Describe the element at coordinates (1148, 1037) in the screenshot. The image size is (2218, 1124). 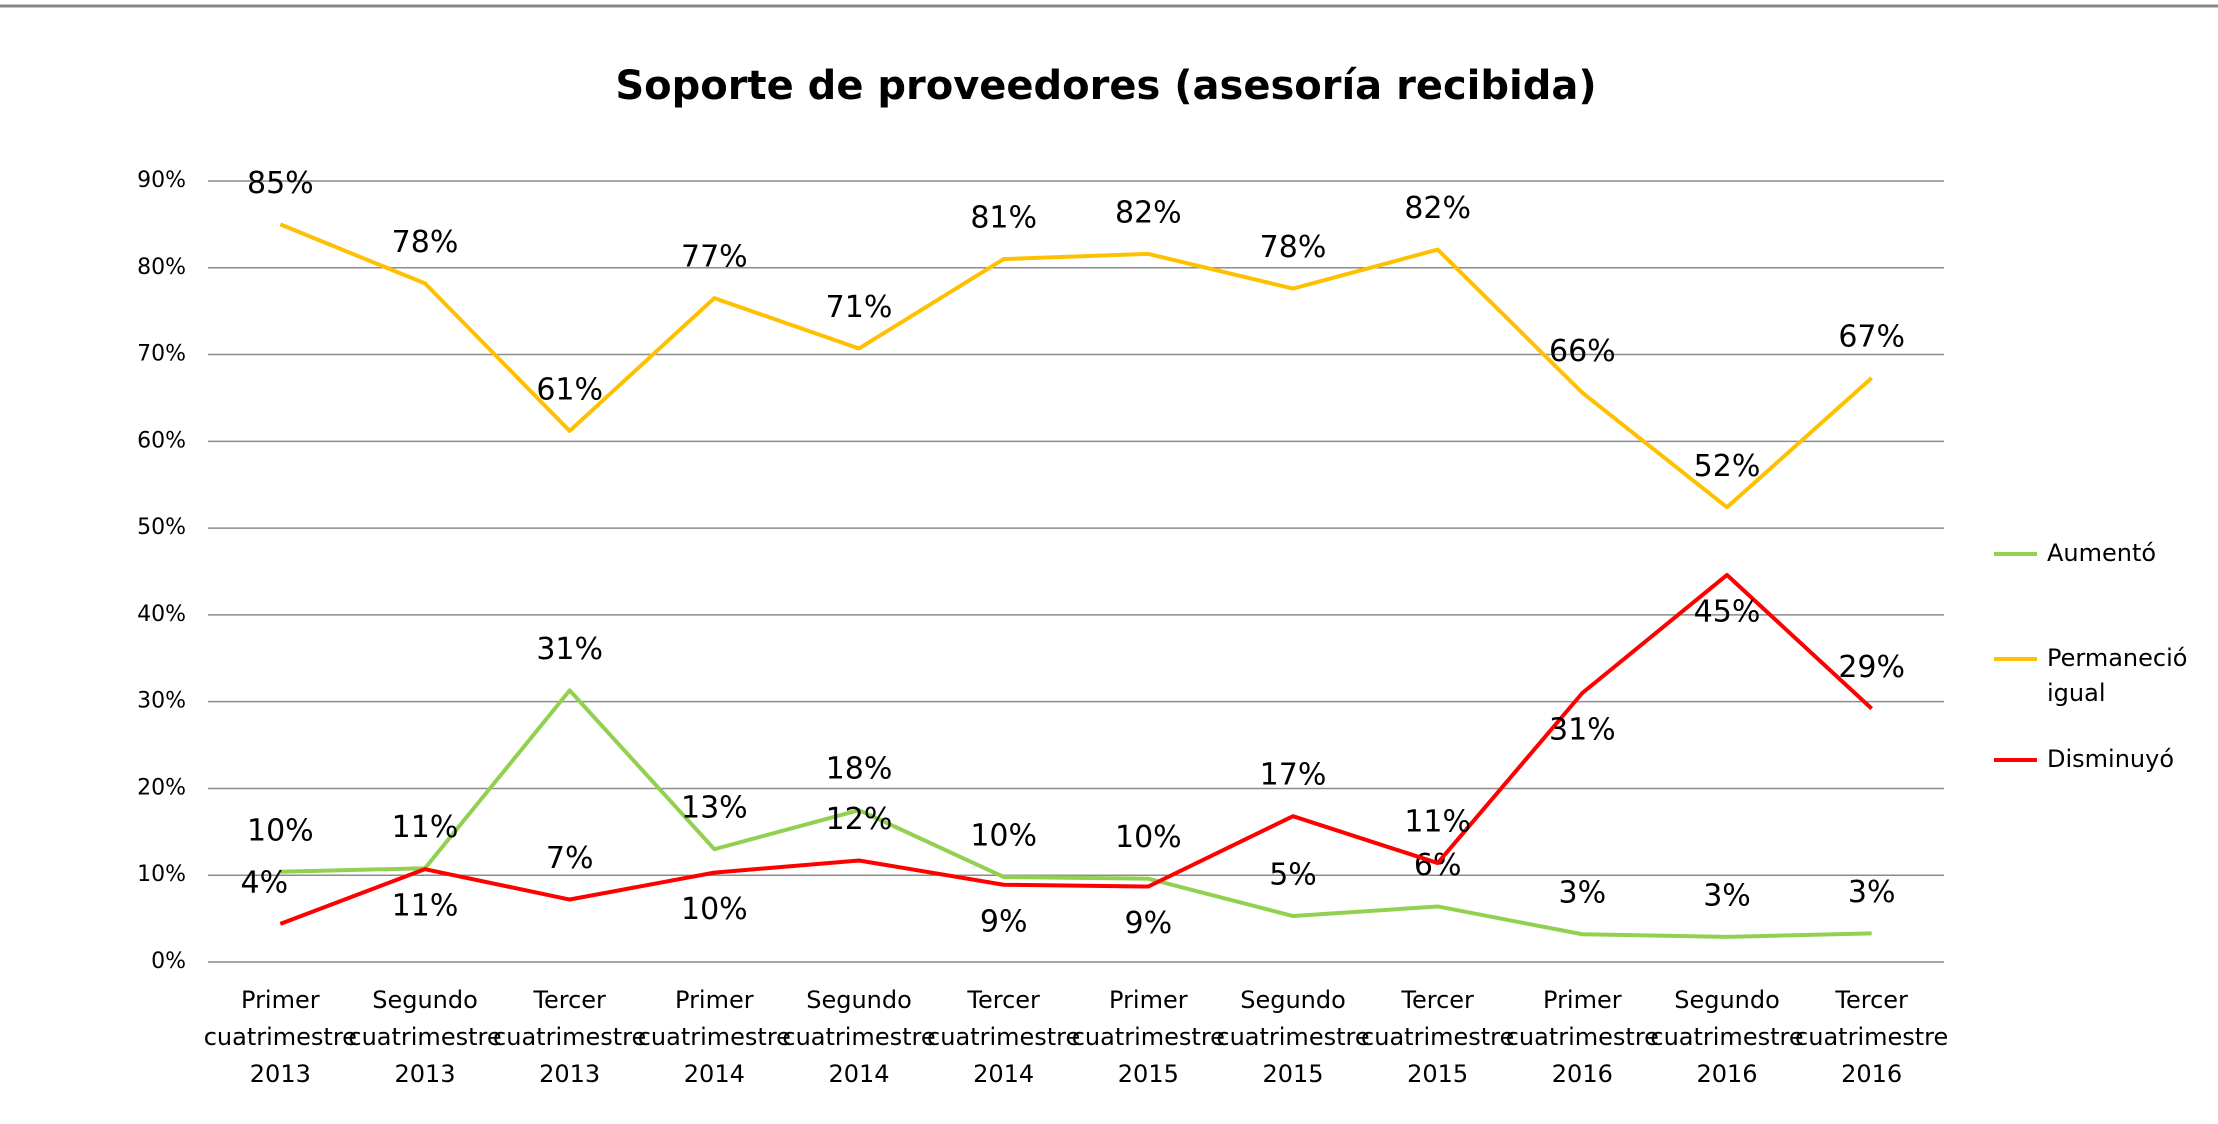
I see `x-tick-label: Primer cuatrimestre 2015` at that location.